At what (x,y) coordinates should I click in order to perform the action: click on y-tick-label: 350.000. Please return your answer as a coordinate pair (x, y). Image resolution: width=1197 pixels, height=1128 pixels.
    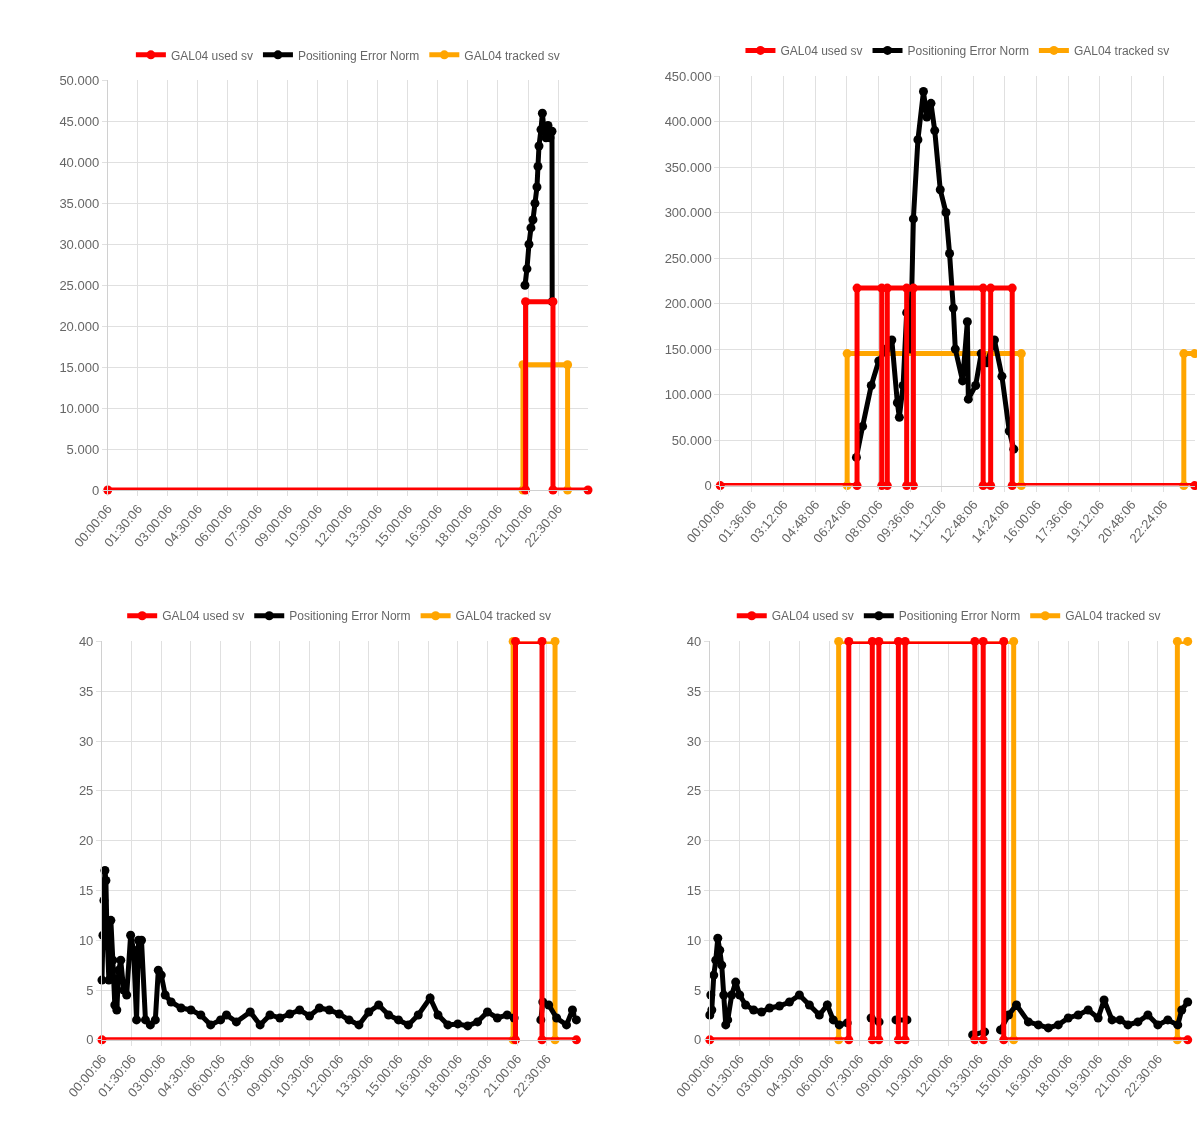
    Looking at the image, I should click on (688, 167).